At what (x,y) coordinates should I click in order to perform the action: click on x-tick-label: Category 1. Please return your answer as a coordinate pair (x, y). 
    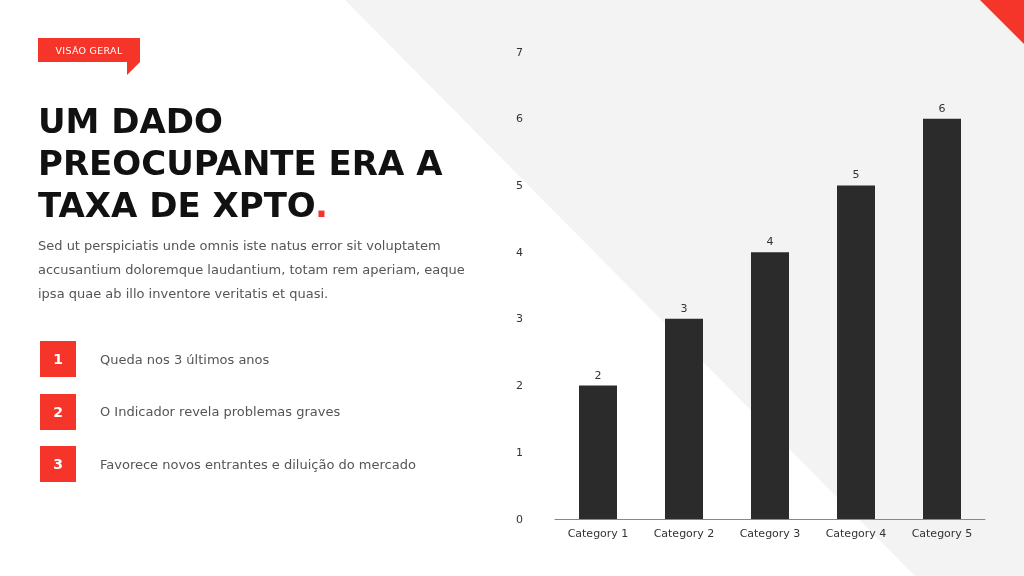
    Looking at the image, I should click on (598, 533).